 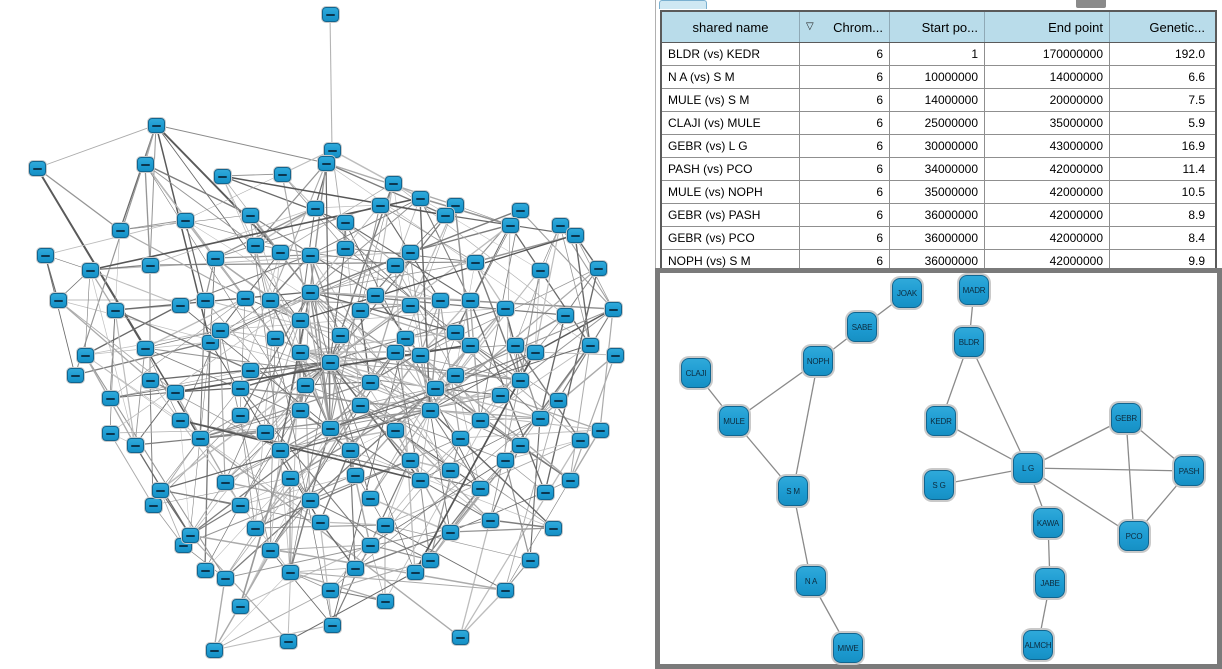 What do you see at coordinates (938, 261) in the screenshot?
I see `table-row: NOPH (vs) S M 6 36000000 42000000 9.9` at bounding box center [938, 261].